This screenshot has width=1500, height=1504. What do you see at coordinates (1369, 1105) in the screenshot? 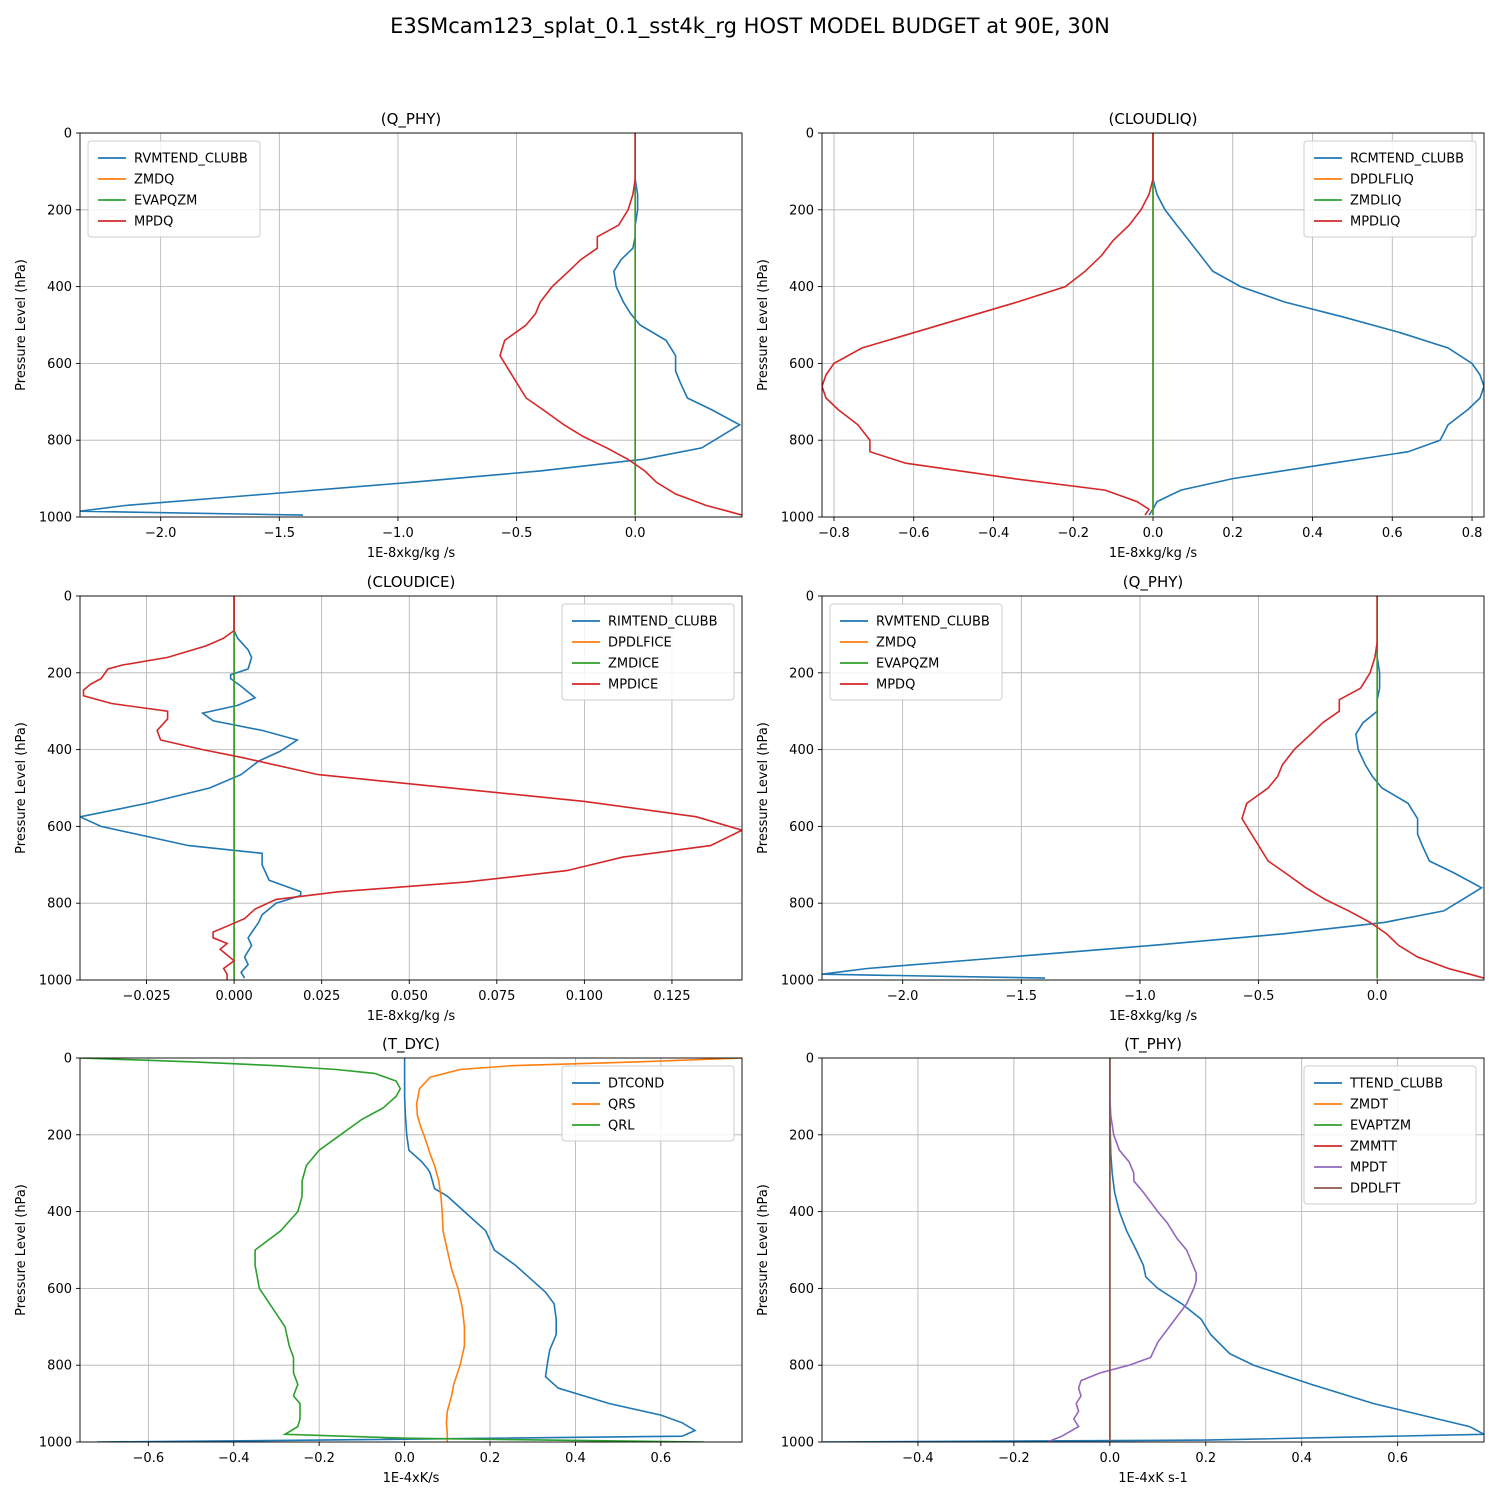
I see `legend-label: ZMDT` at bounding box center [1369, 1105].